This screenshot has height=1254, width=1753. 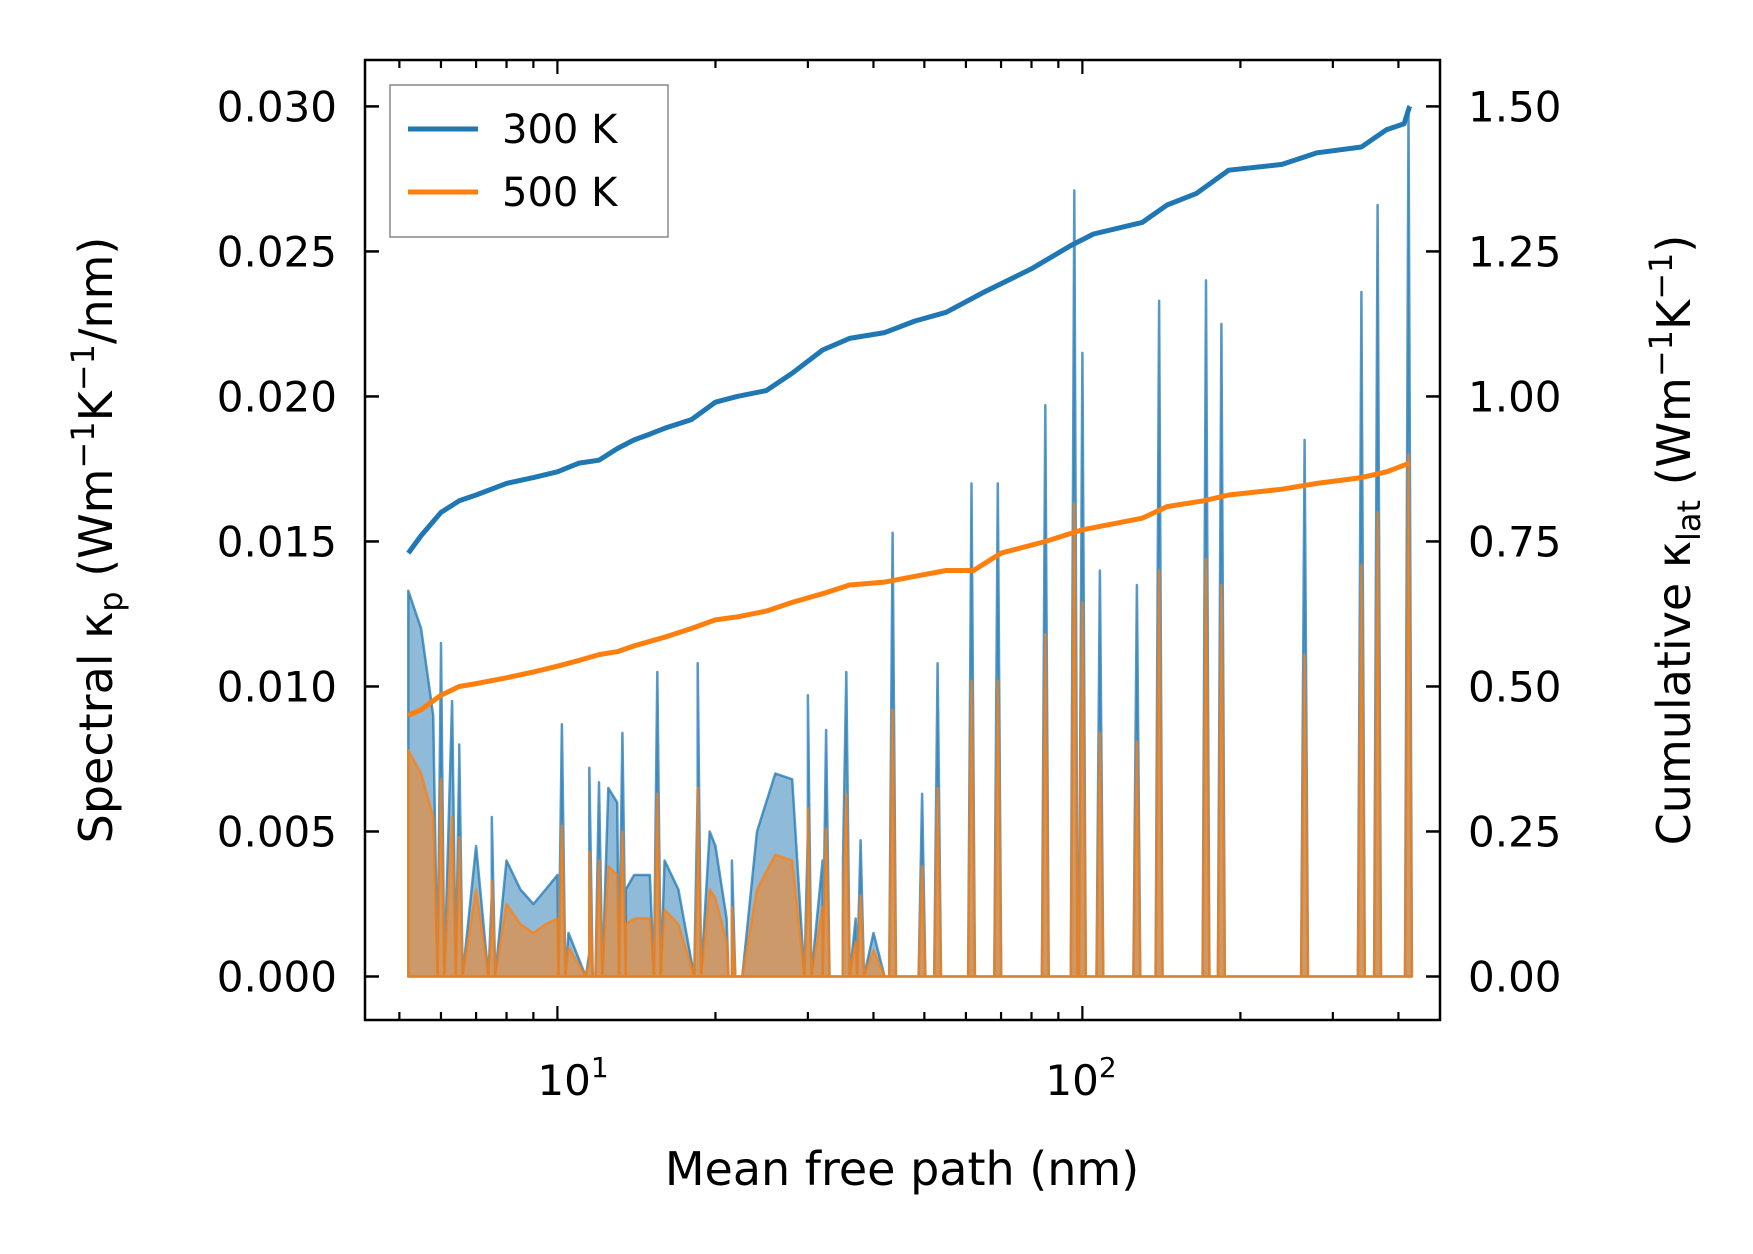 What do you see at coordinates (277, 686) in the screenshot?
I see `left-y-tick-label: 0.010` at bounding box center [277, 686].